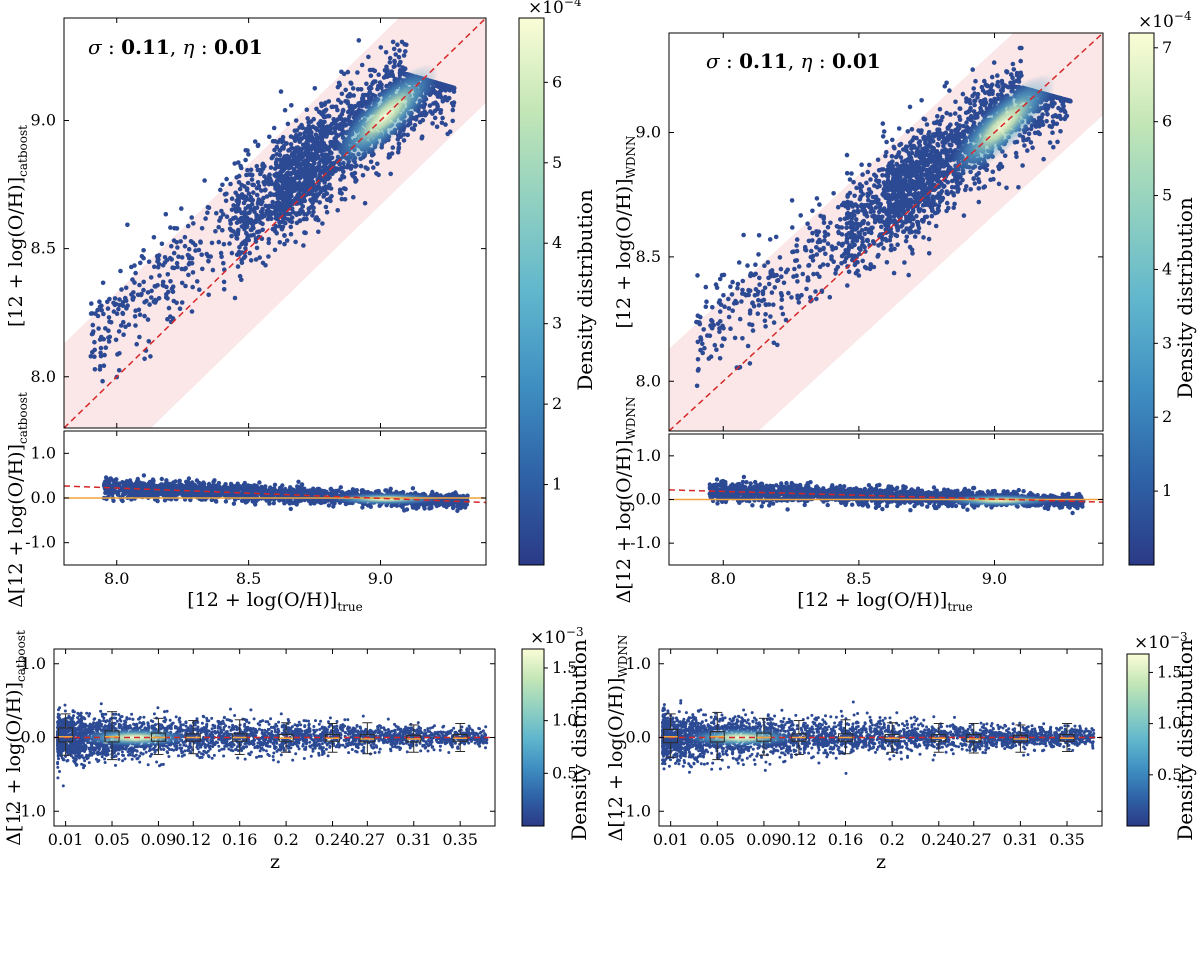 The width and height of the screenshot is (1200, 959). I want to click on colorbar-tick-label: 1, so click(557, 484).